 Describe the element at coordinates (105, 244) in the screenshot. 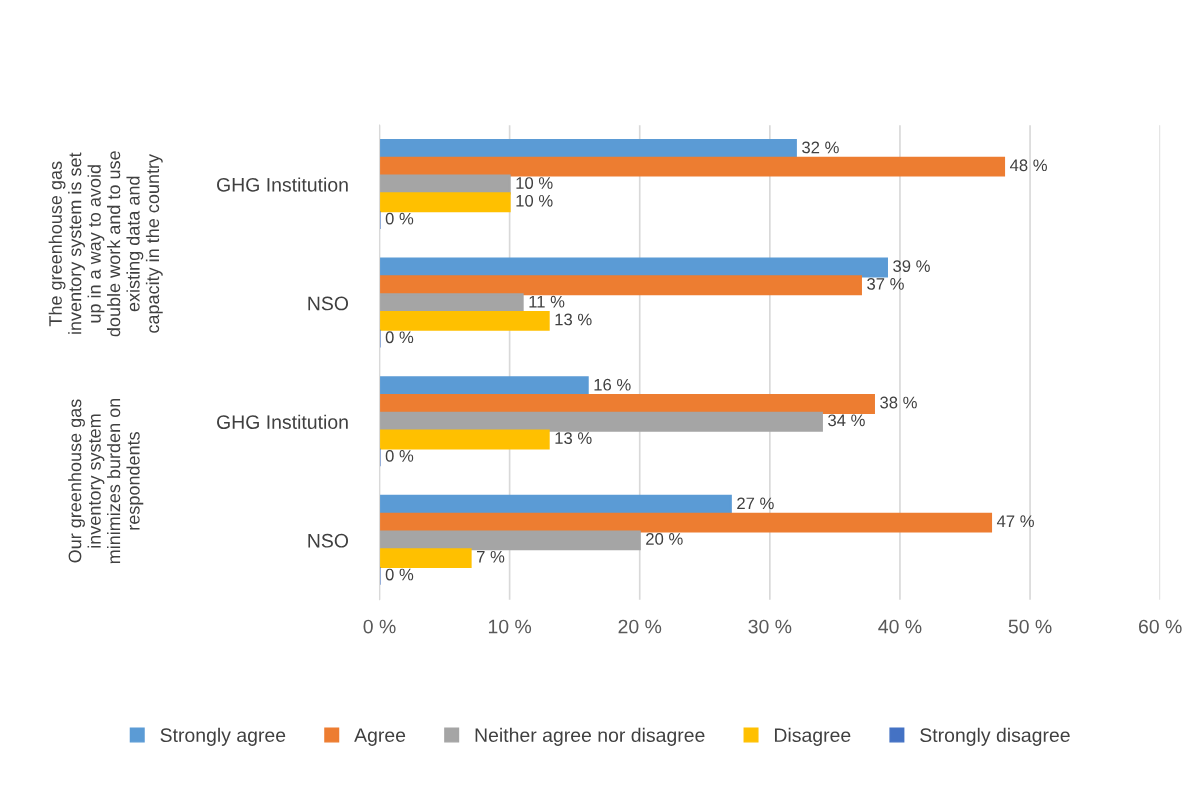

I see `text: The greenhouse gas inventory system is set up in a way to avoid double work and to use existing data and capacity in the country` at that location.